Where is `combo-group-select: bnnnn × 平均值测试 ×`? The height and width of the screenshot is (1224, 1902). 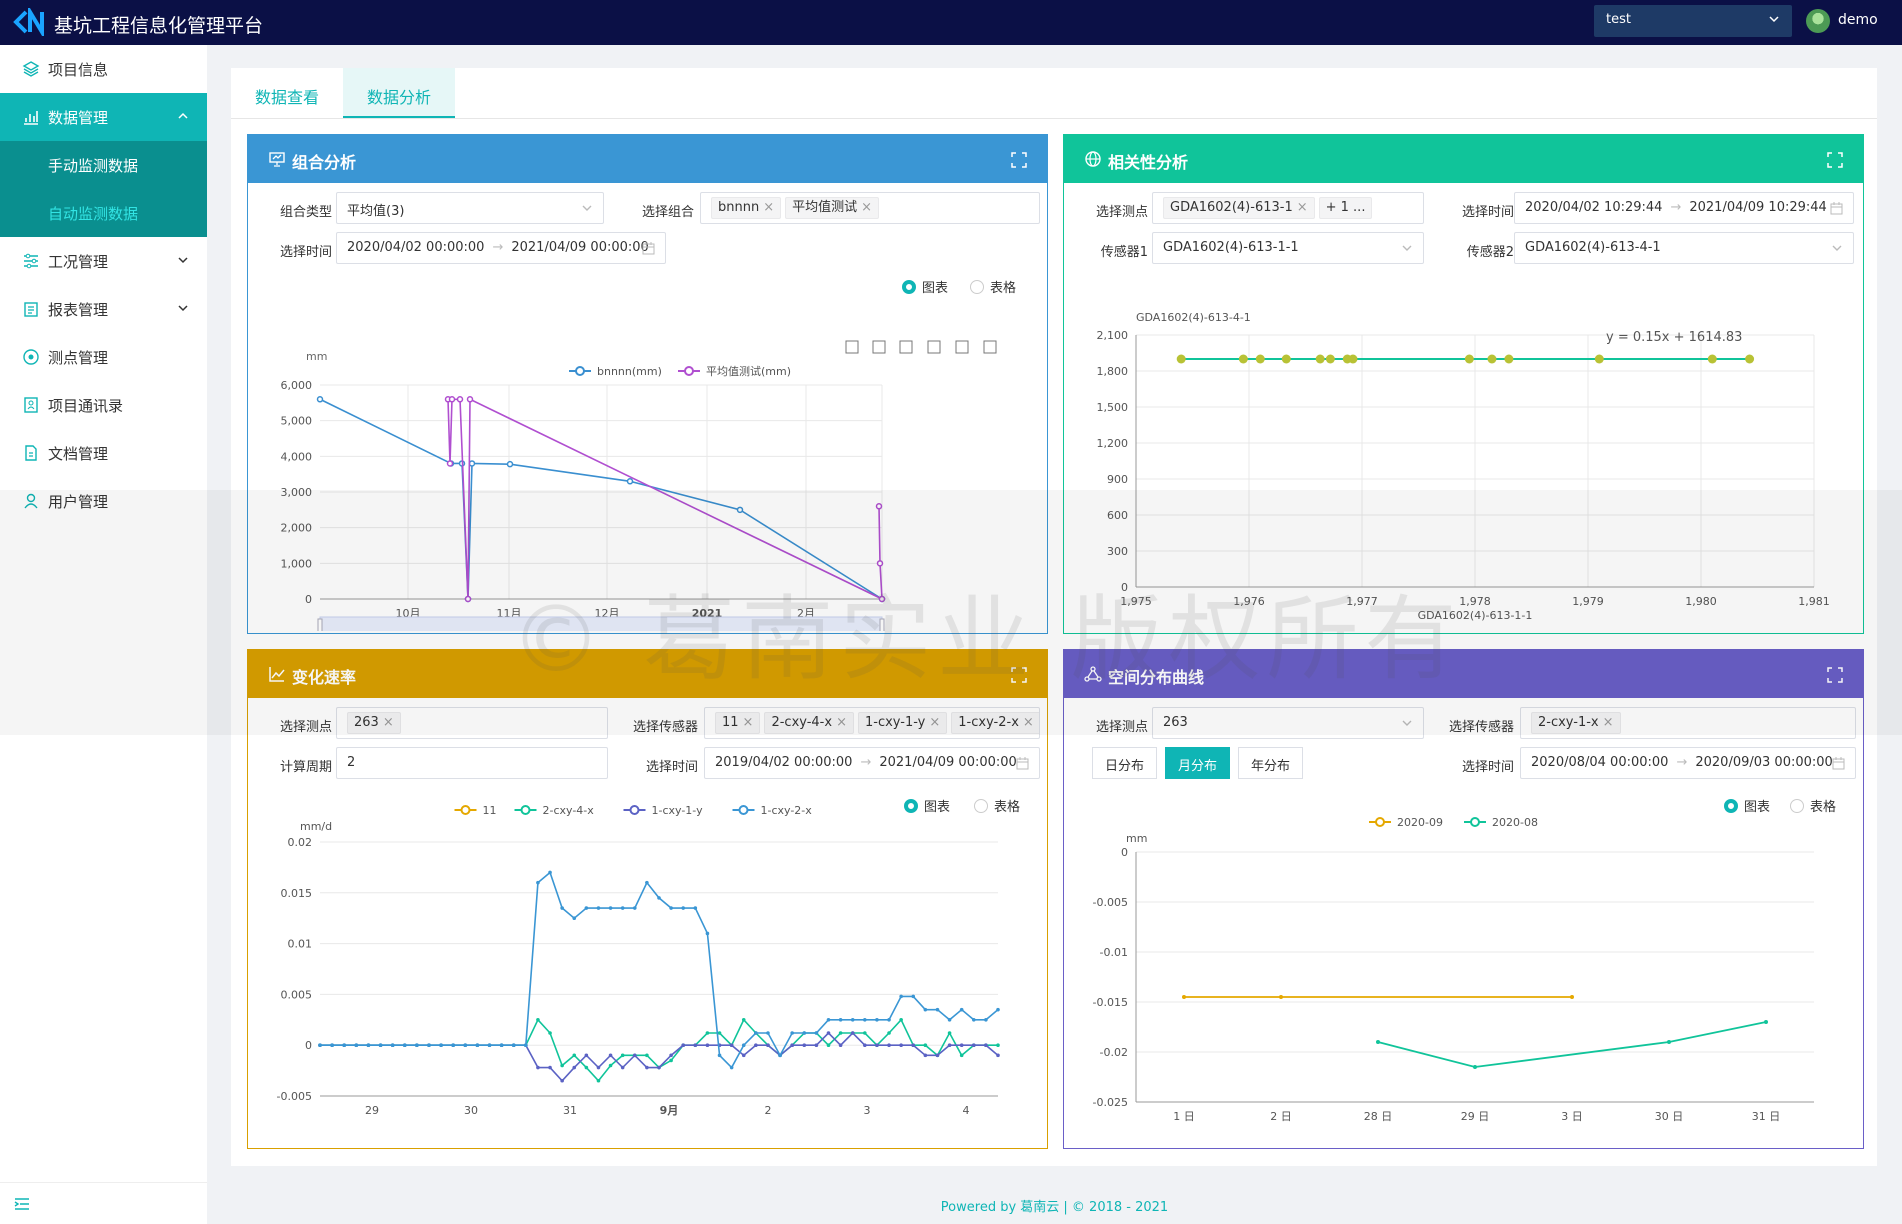
combo-group-select: bnnnn × 平均值测试 × is located at coordinates (870, 208).